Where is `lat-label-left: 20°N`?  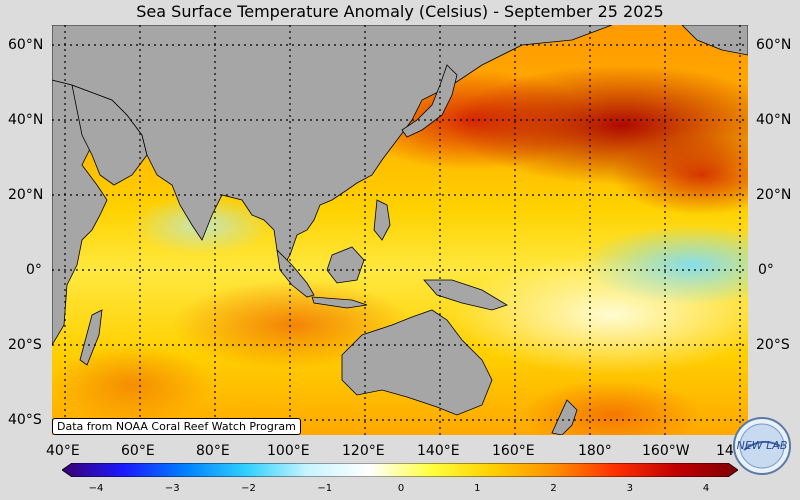
lat-label-left: 20°N is located at coordinates (26, 195).